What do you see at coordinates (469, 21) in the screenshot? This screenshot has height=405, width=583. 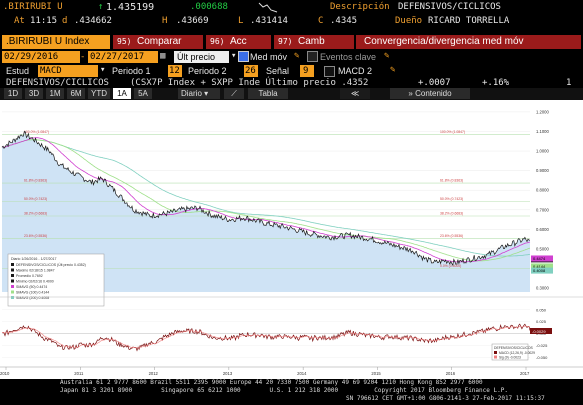 I see `owner-value: RICARD TORRELLA` at bounding box center [469, 21].